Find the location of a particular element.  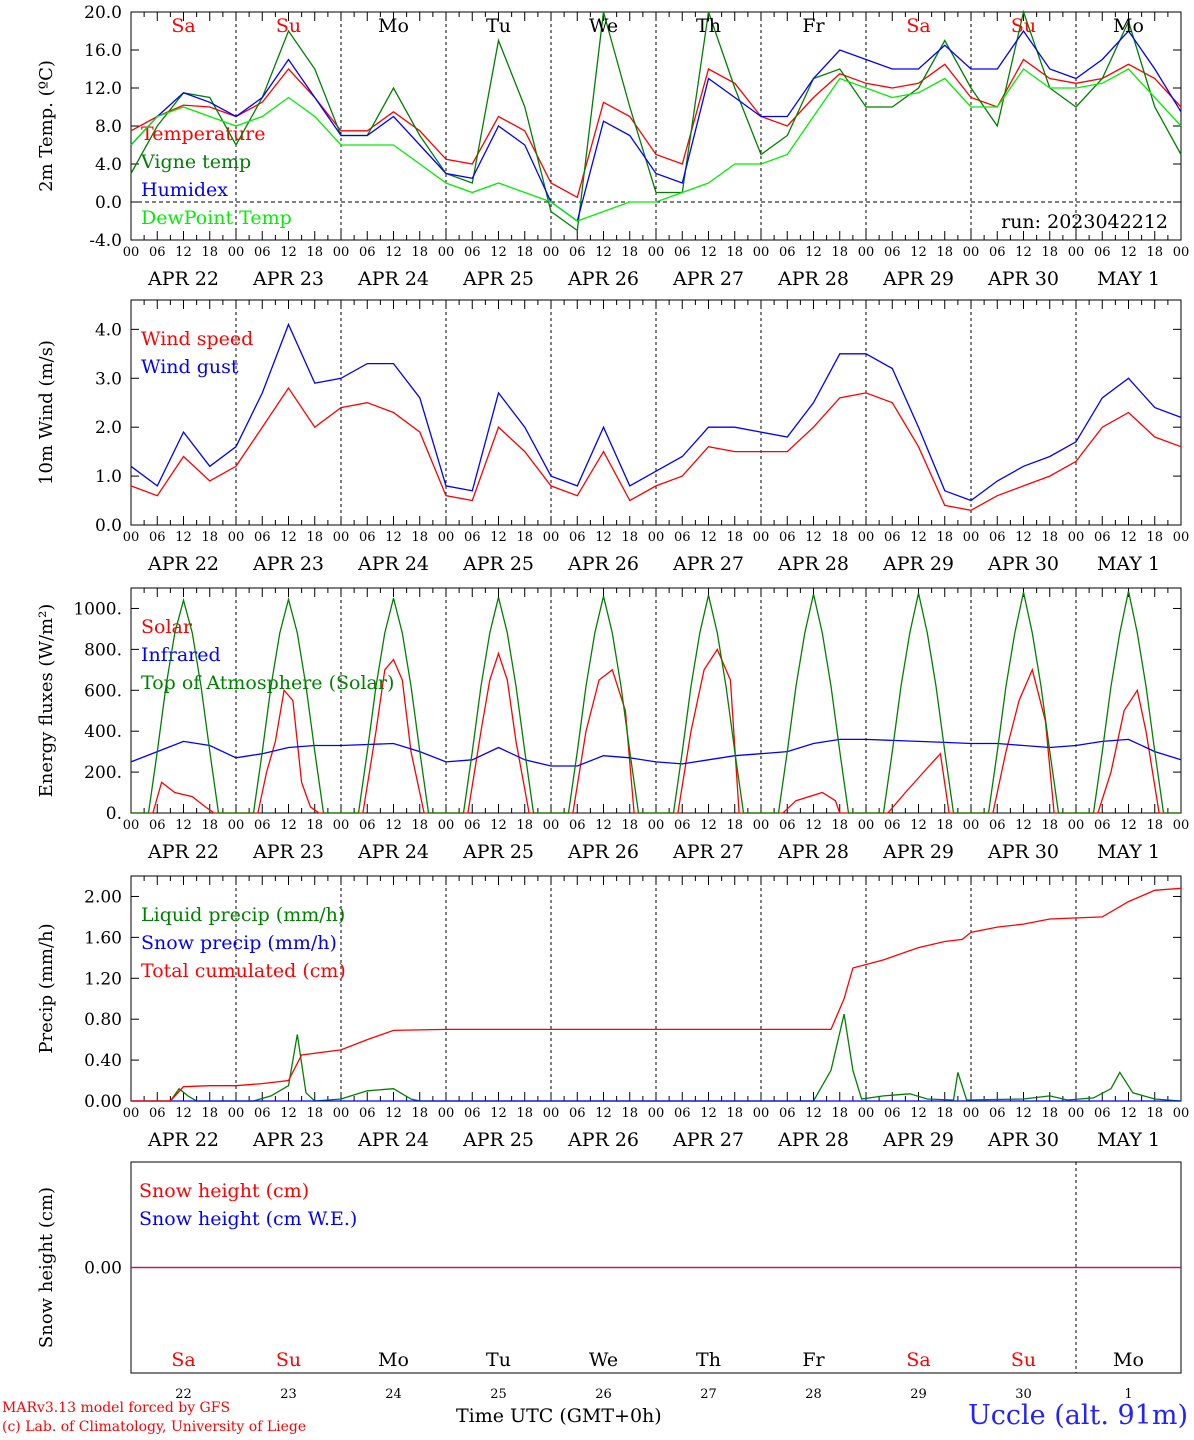

legend-entry: Solar is located at coordinates (167, 627).